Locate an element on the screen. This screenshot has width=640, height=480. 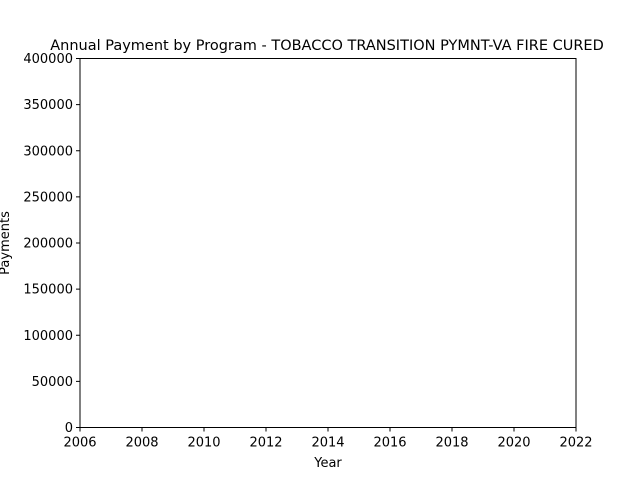
y-tick-label: 250000 is located at coordinates (48, 197).